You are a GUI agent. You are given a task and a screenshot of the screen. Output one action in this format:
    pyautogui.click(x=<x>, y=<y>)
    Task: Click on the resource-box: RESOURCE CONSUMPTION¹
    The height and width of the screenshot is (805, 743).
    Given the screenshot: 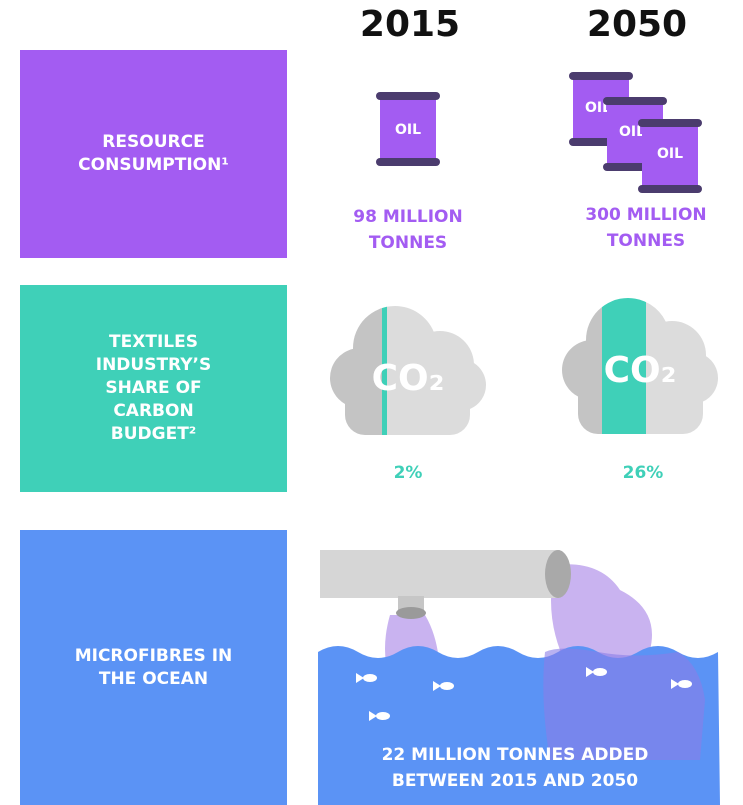 What is the action you would take?
    pyautogui.click(x=153, y=154)
    